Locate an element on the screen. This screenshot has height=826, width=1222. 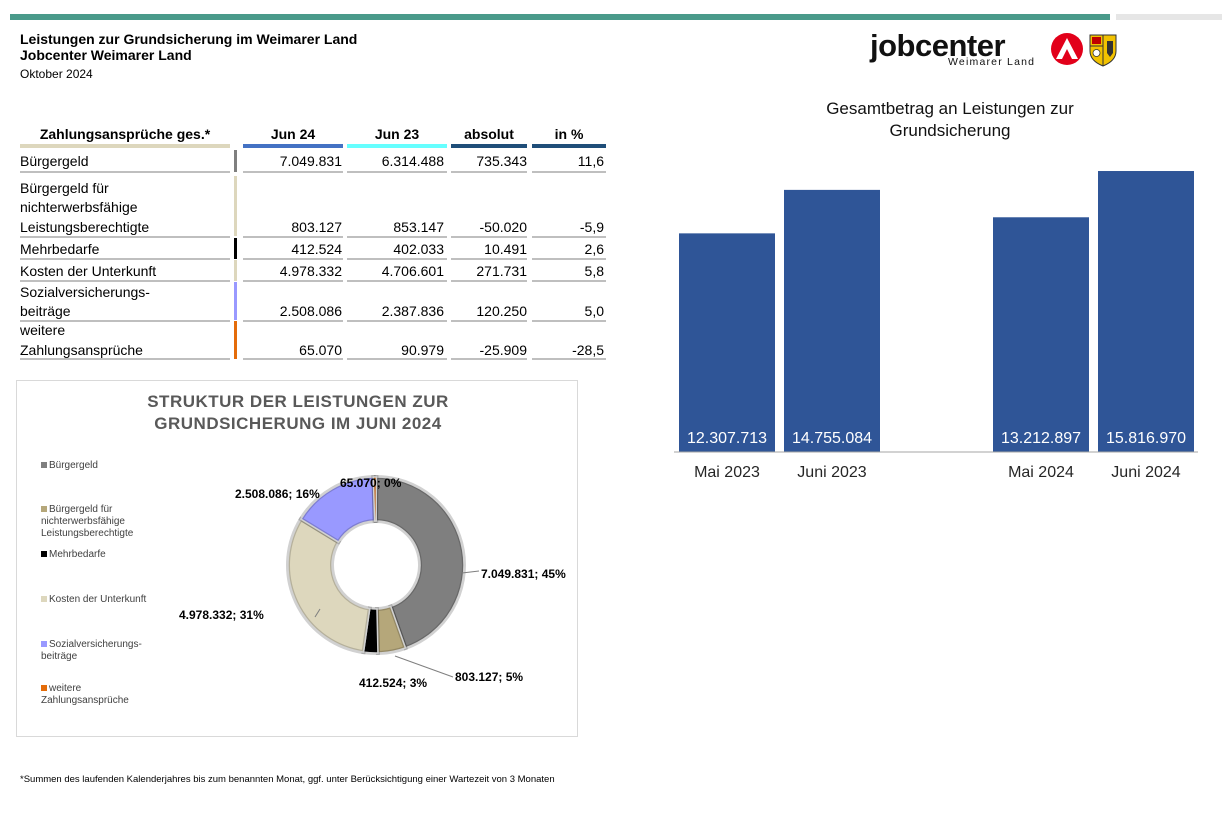
agentur-arrow-icon is located at coordinates (1067, 49).